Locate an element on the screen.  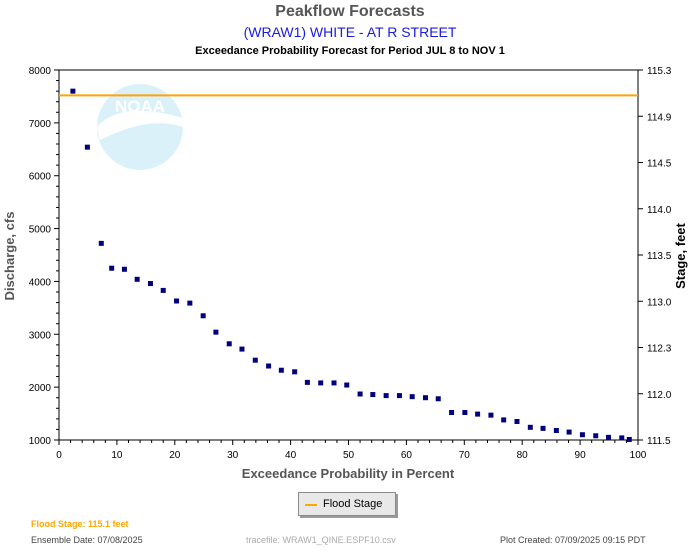
x-tick-label: 70 is located at coordinates (465, 455).